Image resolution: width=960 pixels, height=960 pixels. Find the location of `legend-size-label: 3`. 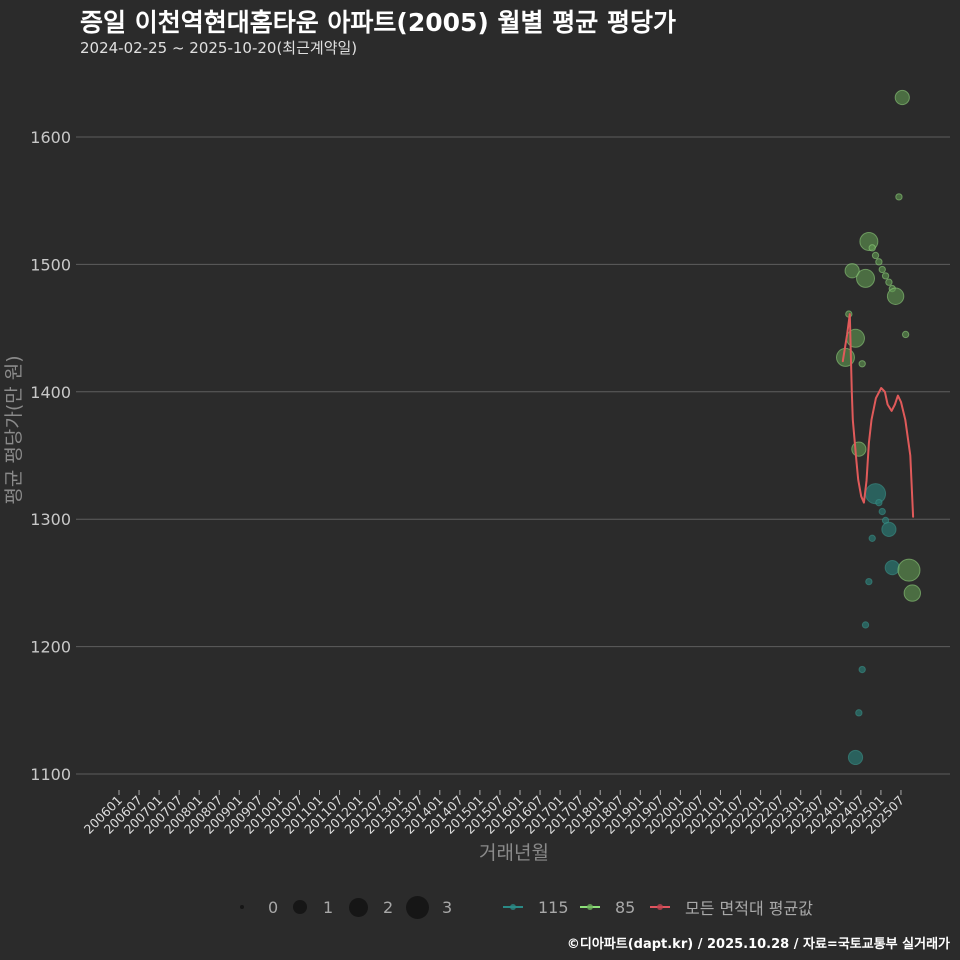

legend-size-label: 3 is located at coordinates (447, 907).